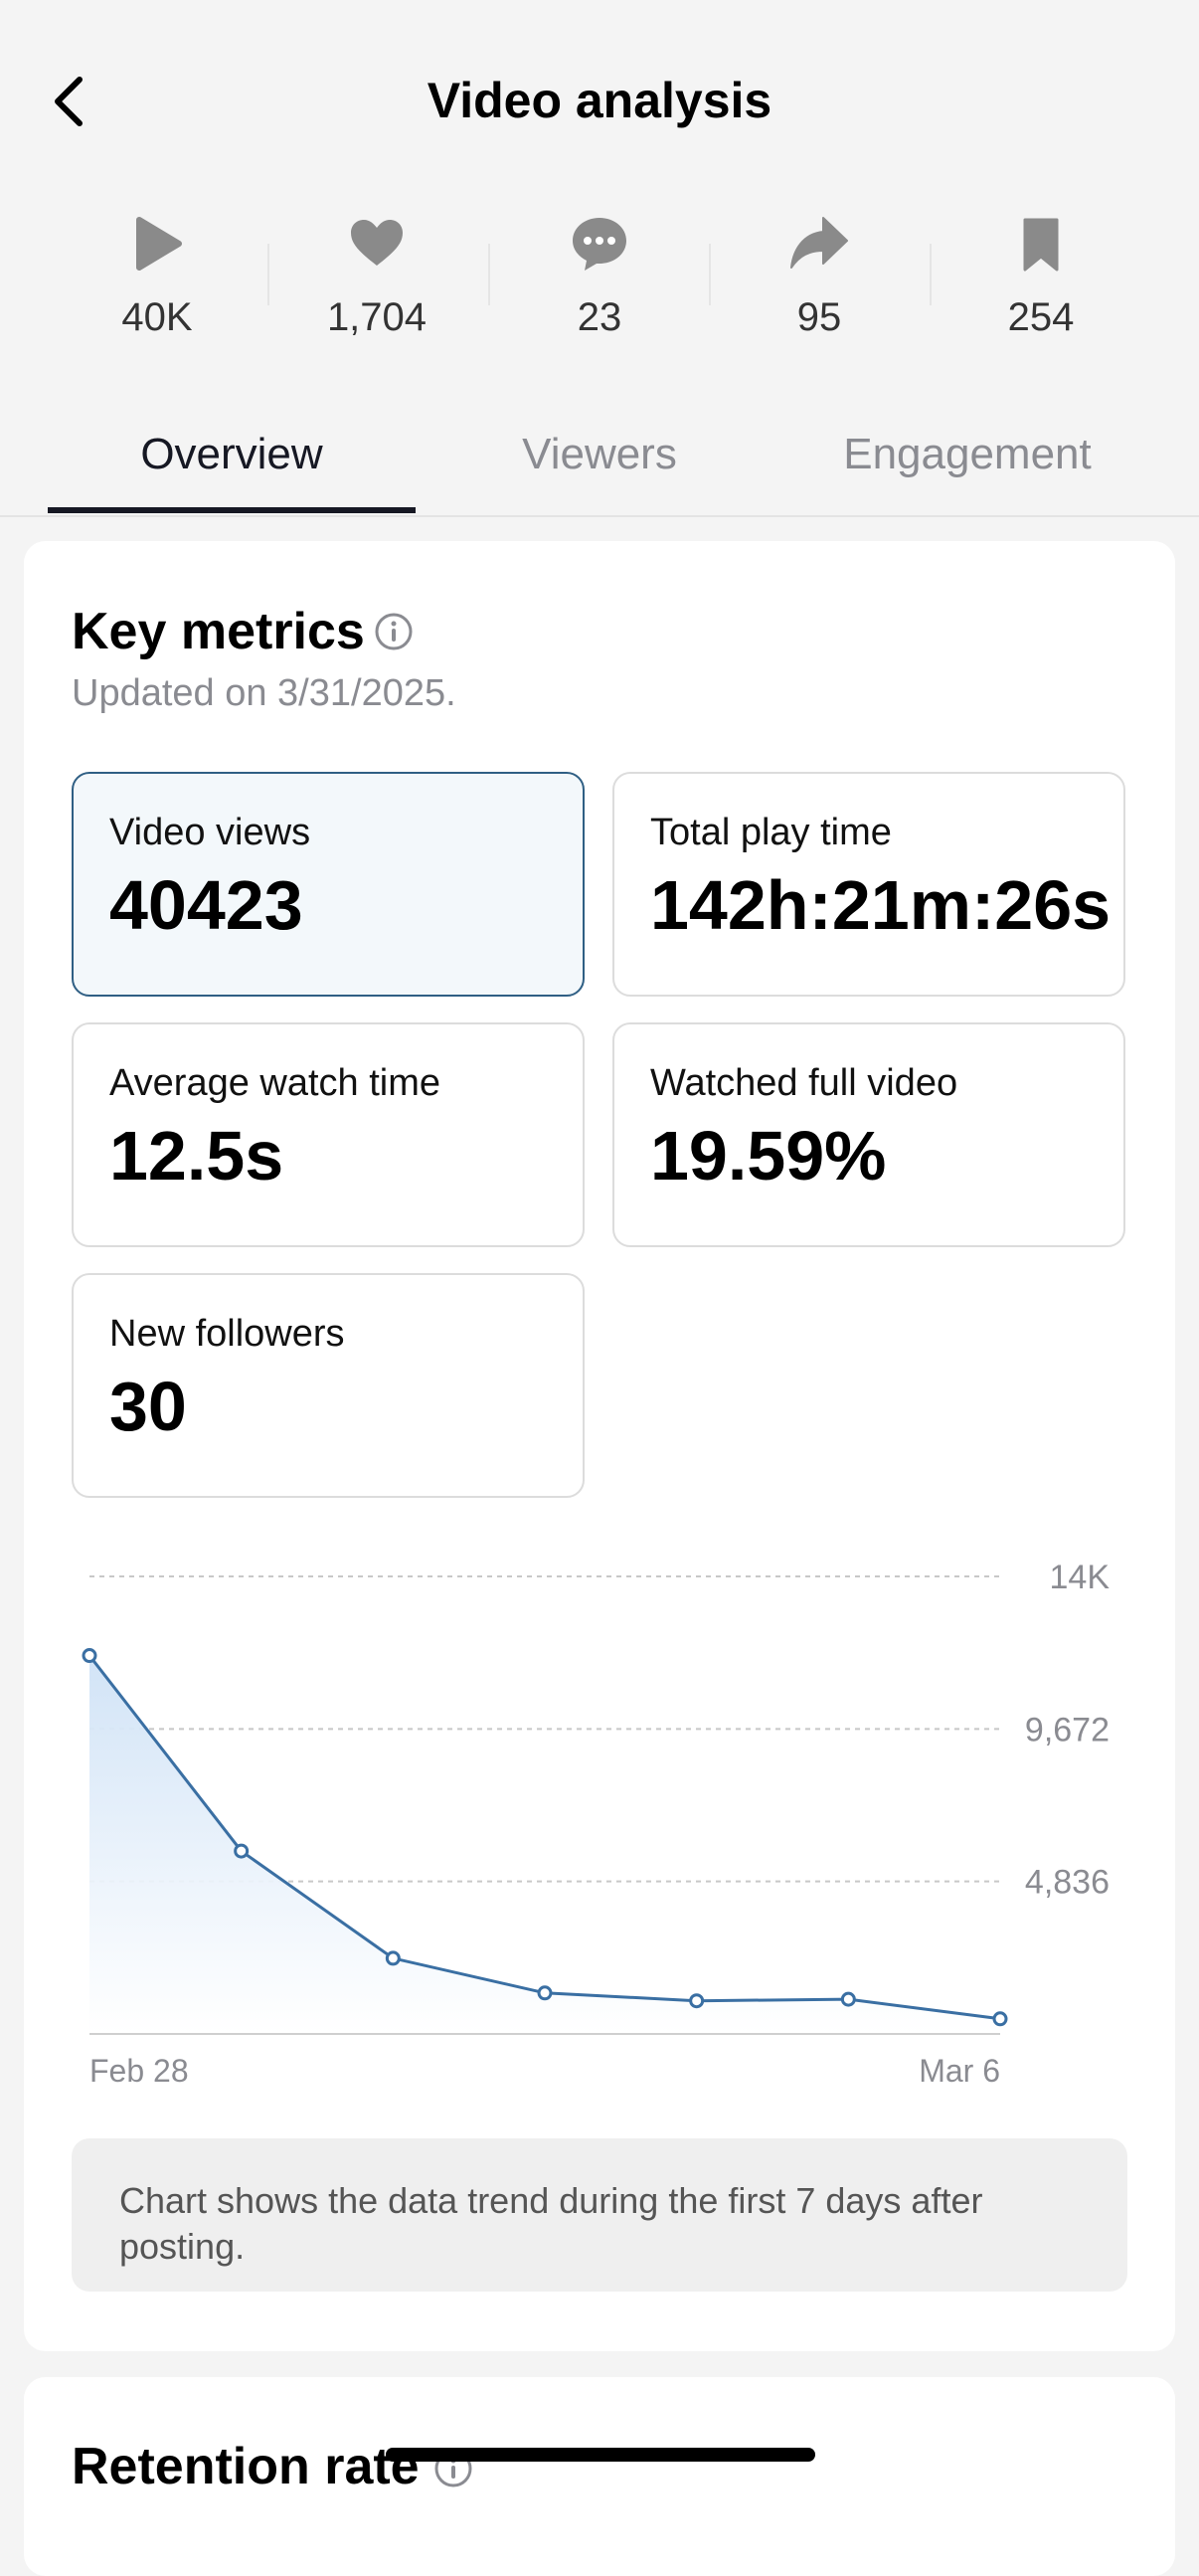  What do you see at coordinates (148, 1406) in the screenshot?
I see `metric-value: 30` at bounding box center [148, 1406].